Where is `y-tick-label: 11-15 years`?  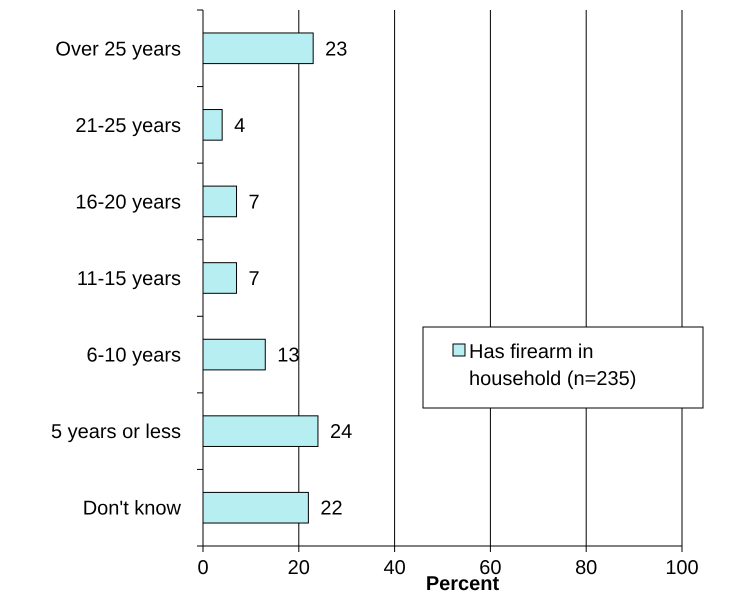 y-tick-label: 11-15 years is located at coordinates (128, 279).